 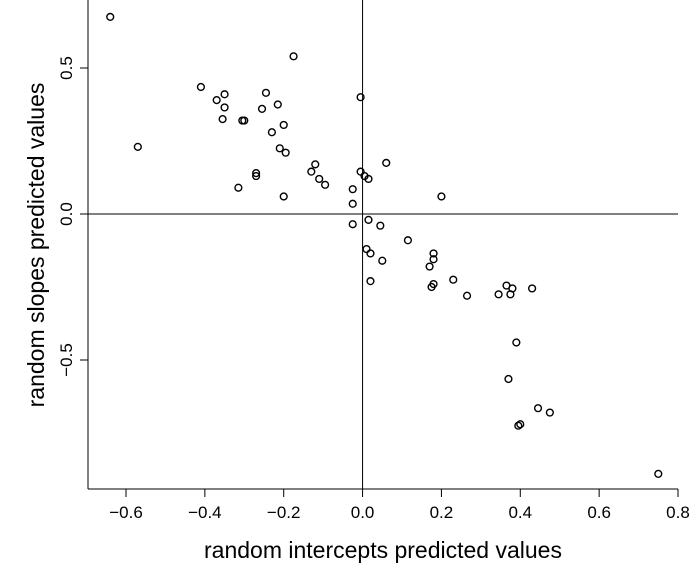 What do you see at coordinates (66, 360) in the screenshot?
I see `y-tick-label: −0.5` at bounding box center [66, 360].